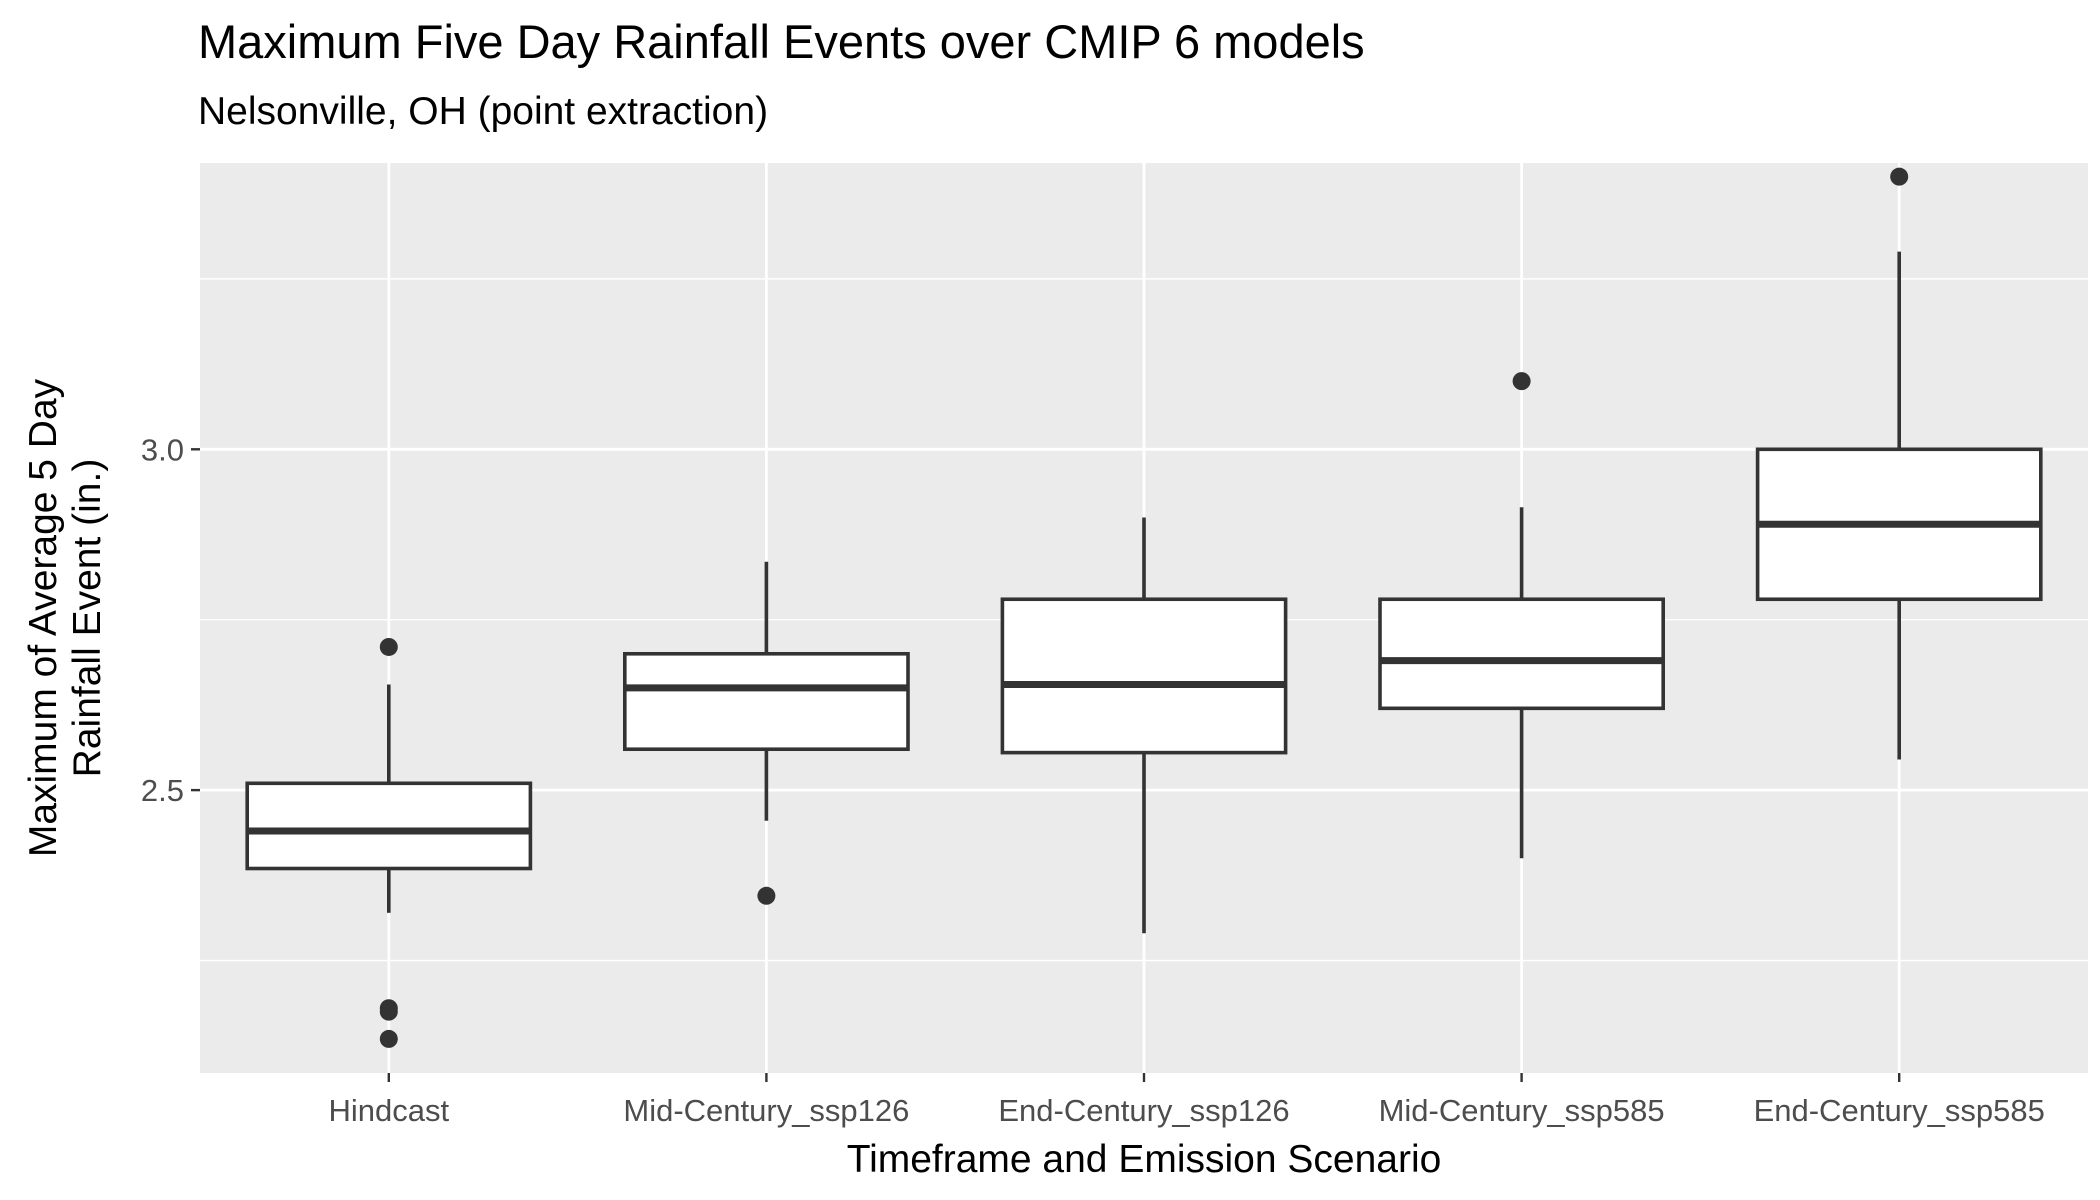 The image size is (2100, 1200). Describe the element at coordinates (1522, 1110) in the screenshot. I see `x-tick-label: Mid-Century_ssp585` at that location.